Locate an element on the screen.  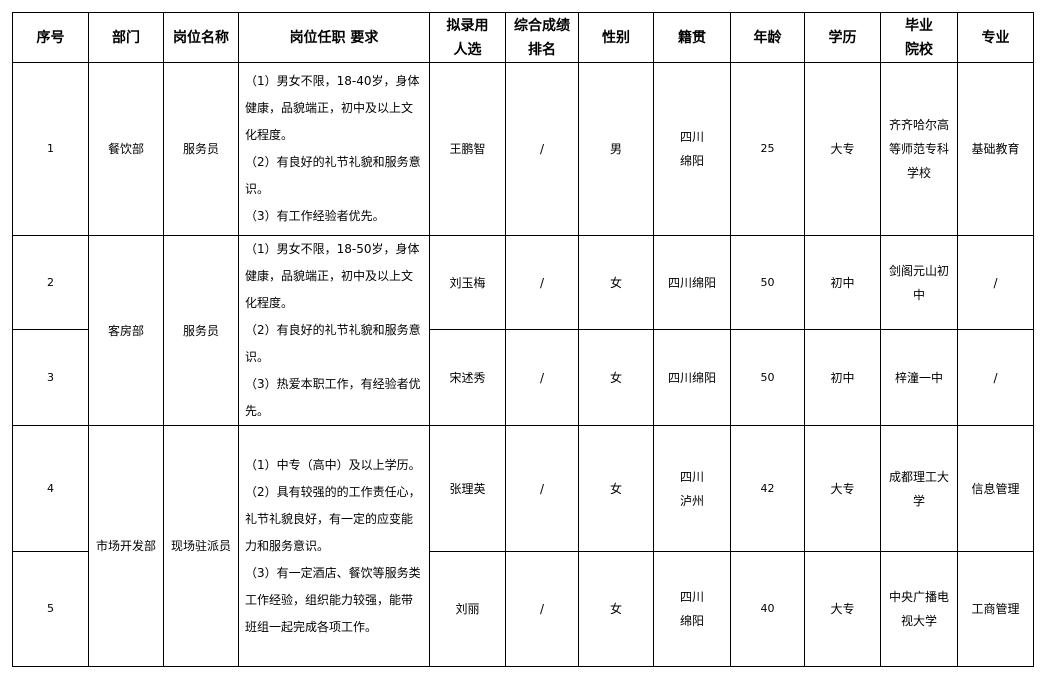
header-candidate: 拟录用 人选 is located at coordinates (467, 37).